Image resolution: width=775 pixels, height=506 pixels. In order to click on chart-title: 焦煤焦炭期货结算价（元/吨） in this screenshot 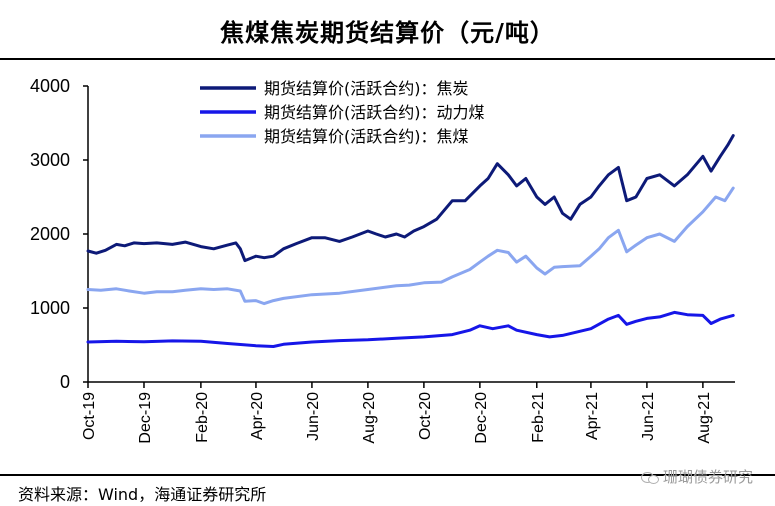, I will do `click(387, 32)`.